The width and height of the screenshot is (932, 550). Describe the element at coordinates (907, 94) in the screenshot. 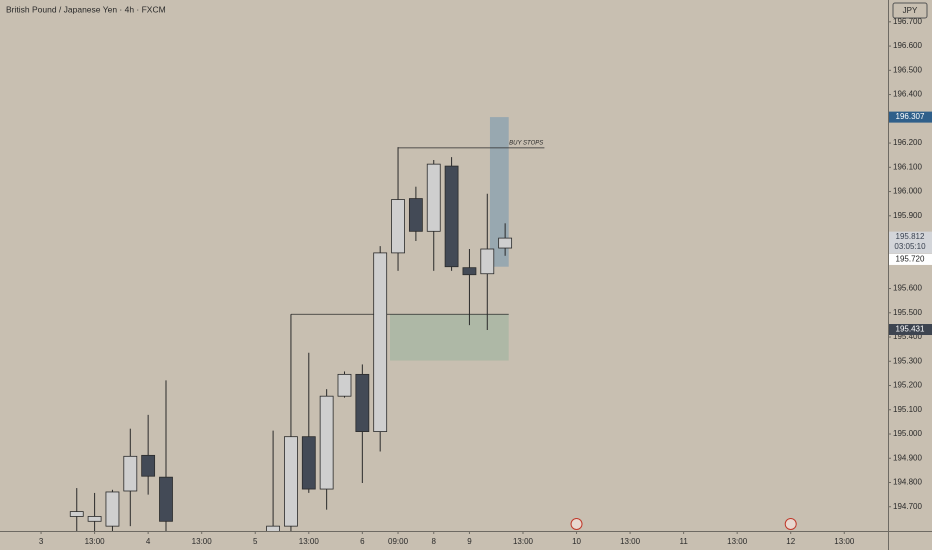

I see `y-tick-label: 196.400` at that location.